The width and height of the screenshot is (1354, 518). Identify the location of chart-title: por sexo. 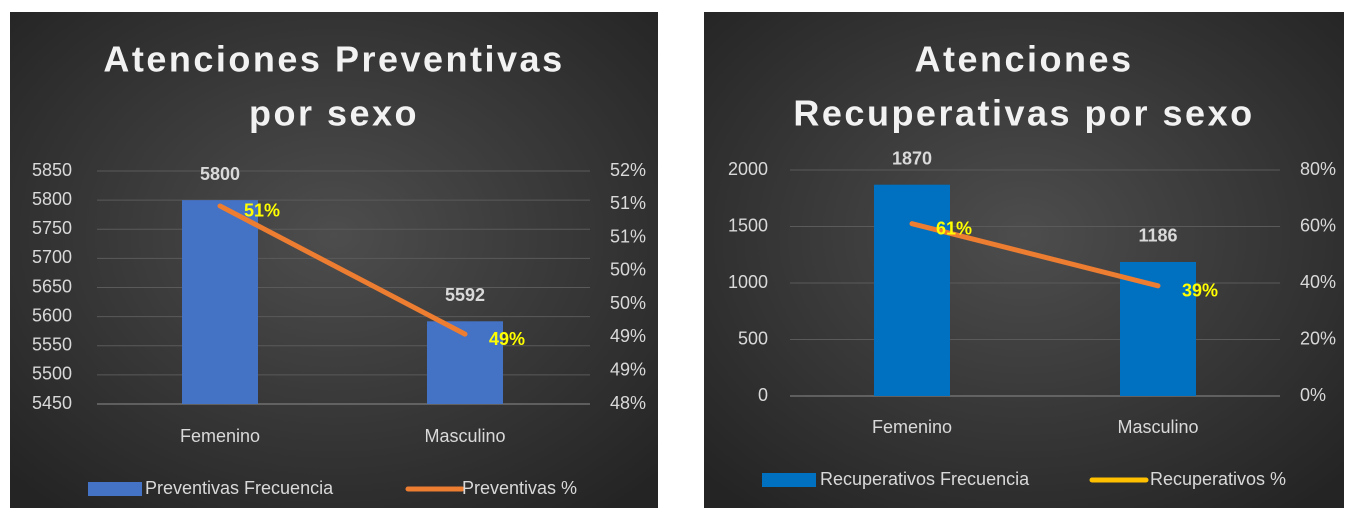
(334, 113).